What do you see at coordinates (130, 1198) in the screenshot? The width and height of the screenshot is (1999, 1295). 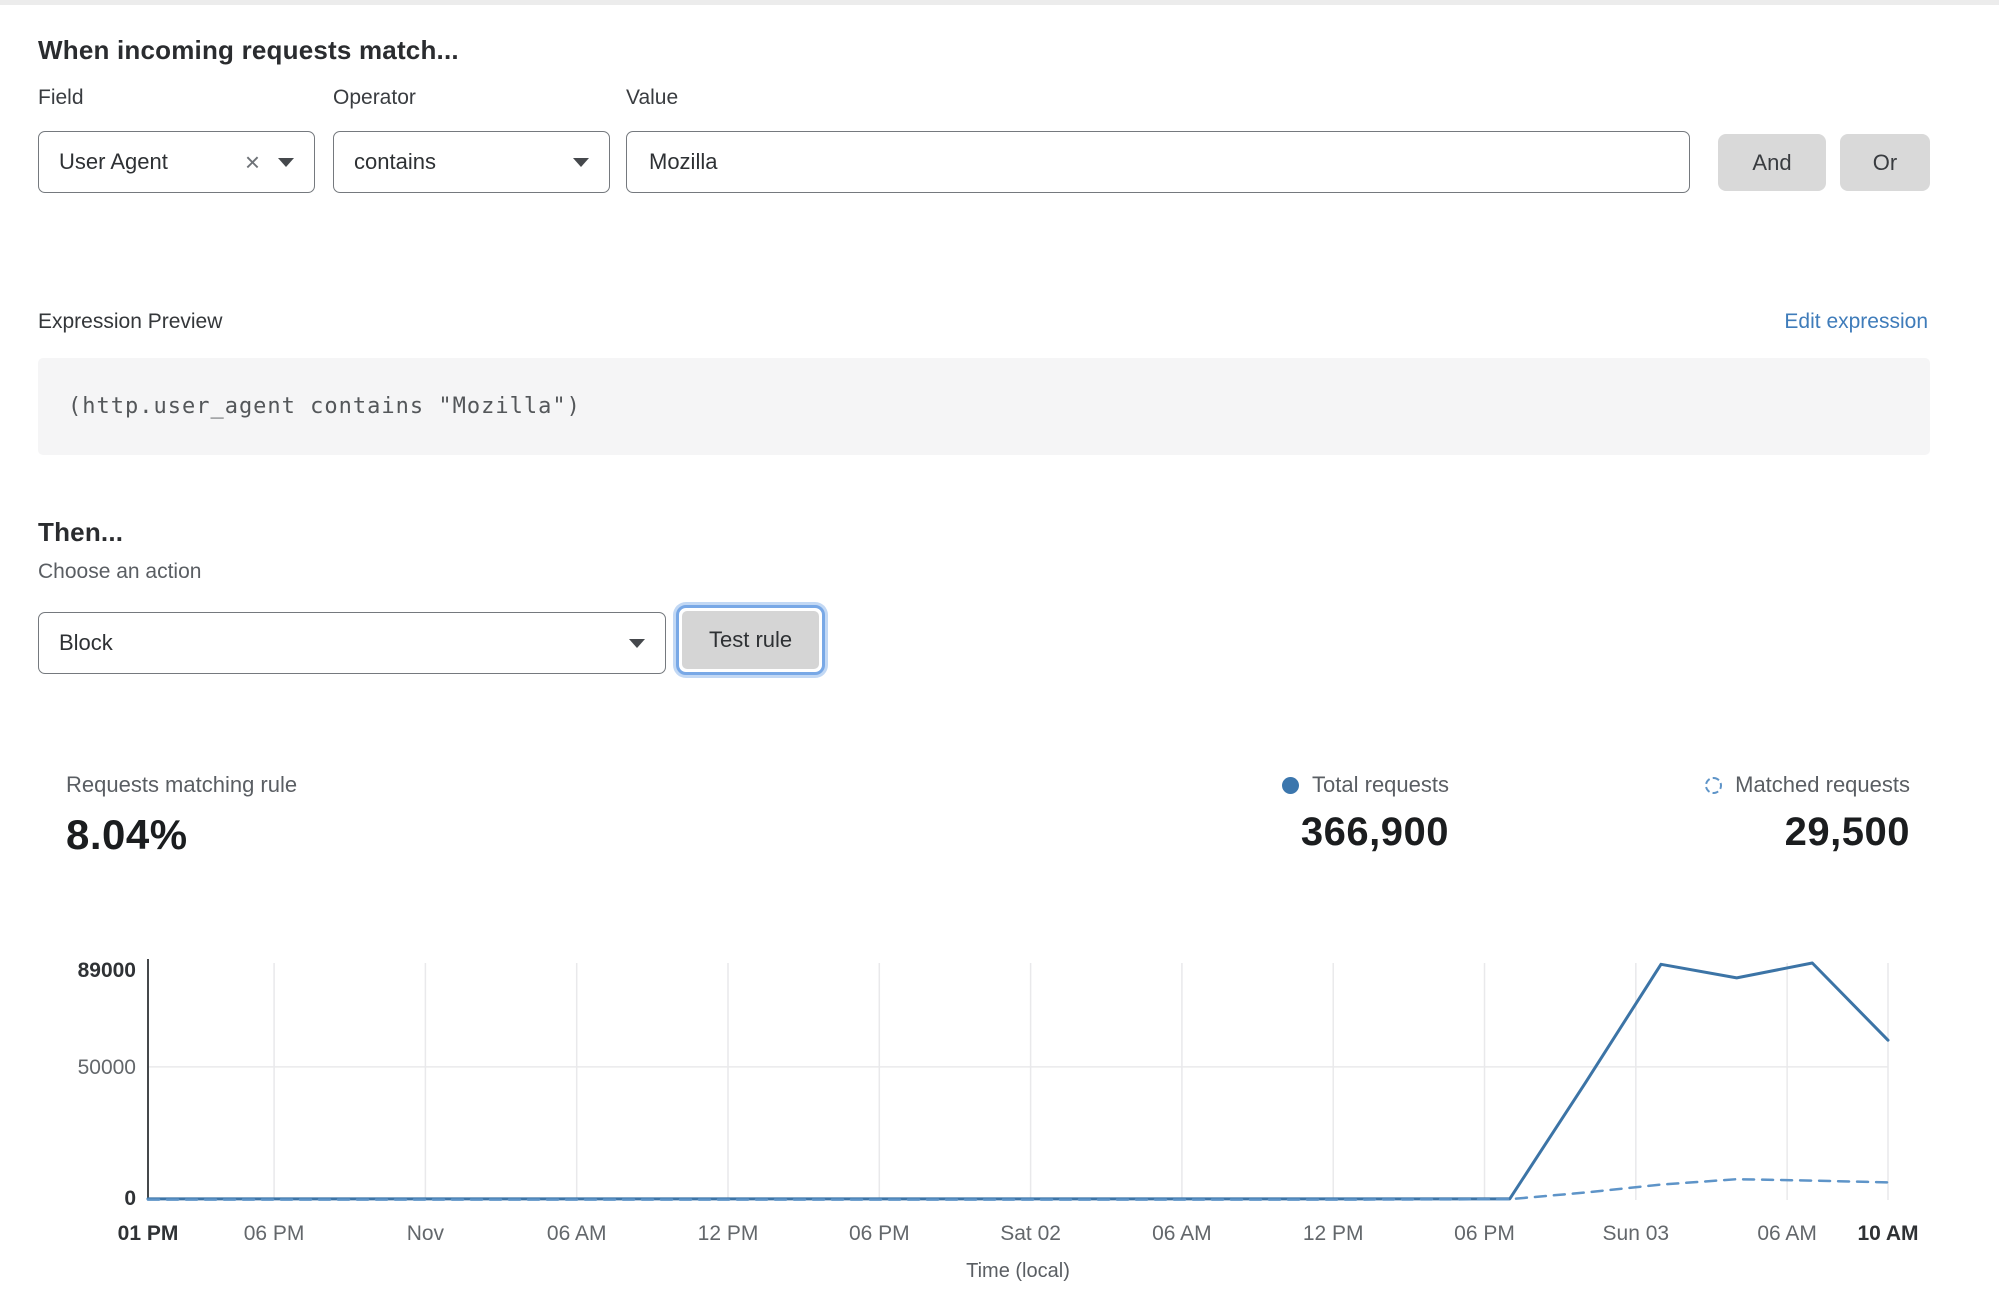 I see `y-tick-label: 0` at bounding box center [130, 1198].